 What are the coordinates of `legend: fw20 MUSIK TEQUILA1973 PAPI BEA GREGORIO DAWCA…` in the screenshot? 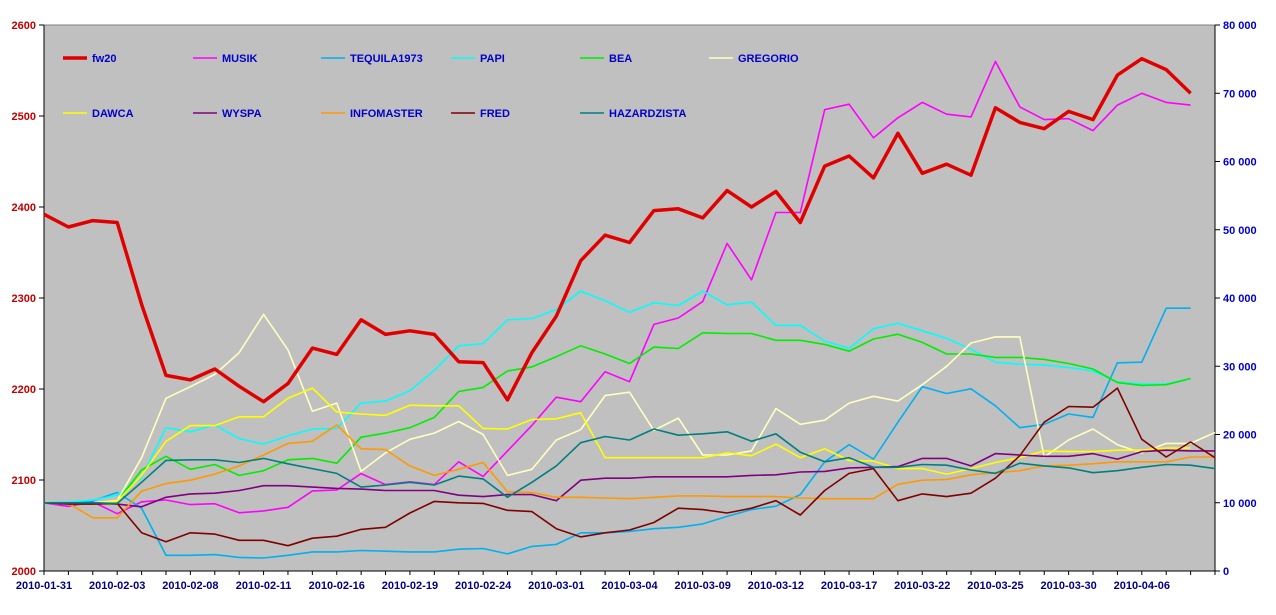 It's located at (431, 86).